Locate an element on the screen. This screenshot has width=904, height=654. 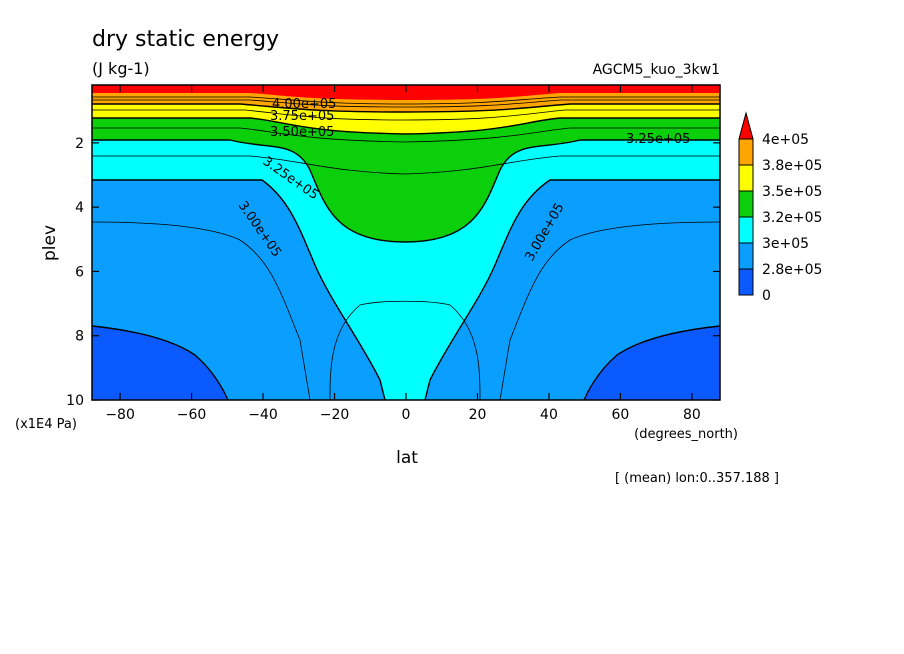
y-tick-label: 6 is located at coordinates (79, 272).